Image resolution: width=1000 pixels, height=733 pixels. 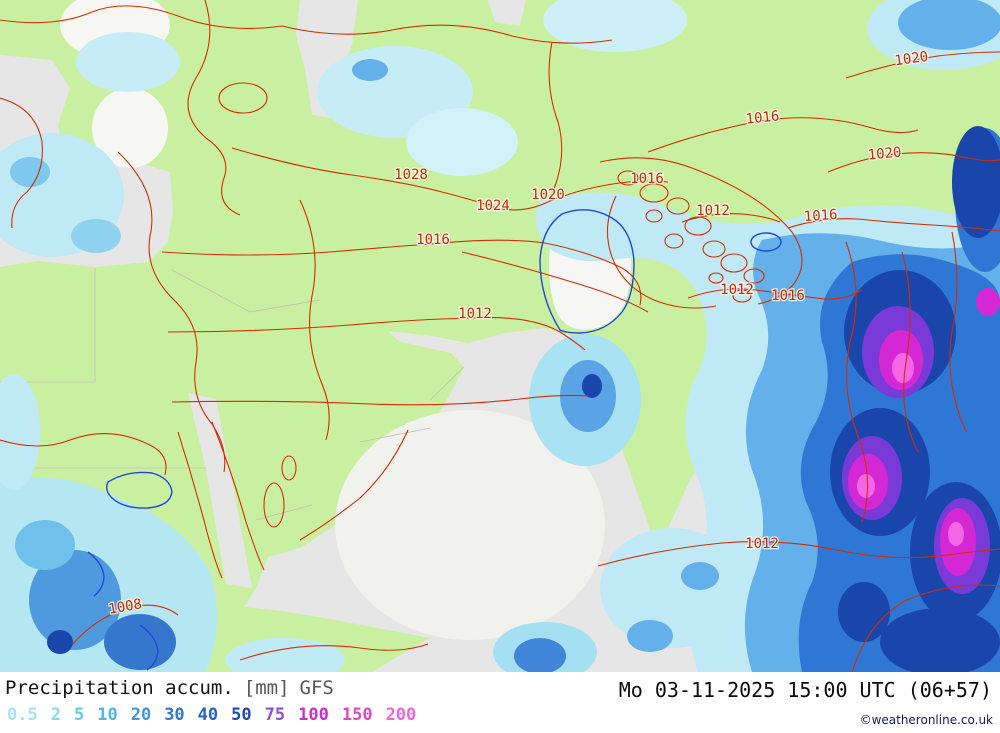 What do you see at coordinates (22, 715) in the screenshot?
I see `legend-value: 0.5` at bounding box center [22, 715].